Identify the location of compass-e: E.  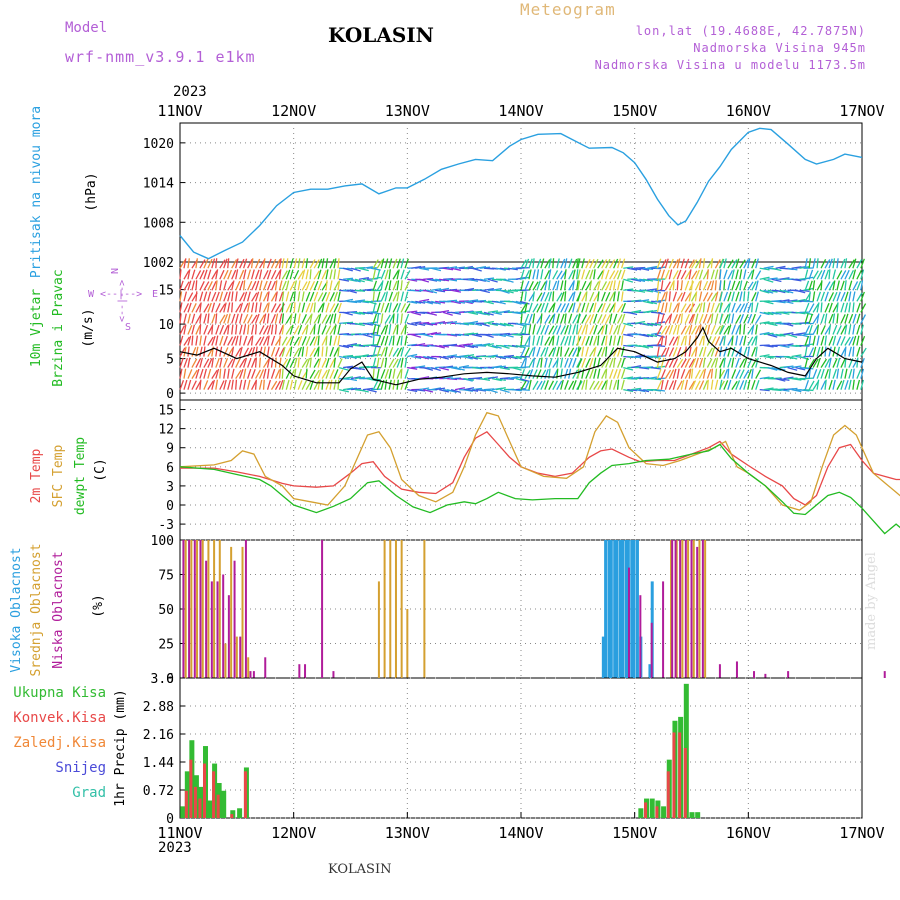
(155, 294).